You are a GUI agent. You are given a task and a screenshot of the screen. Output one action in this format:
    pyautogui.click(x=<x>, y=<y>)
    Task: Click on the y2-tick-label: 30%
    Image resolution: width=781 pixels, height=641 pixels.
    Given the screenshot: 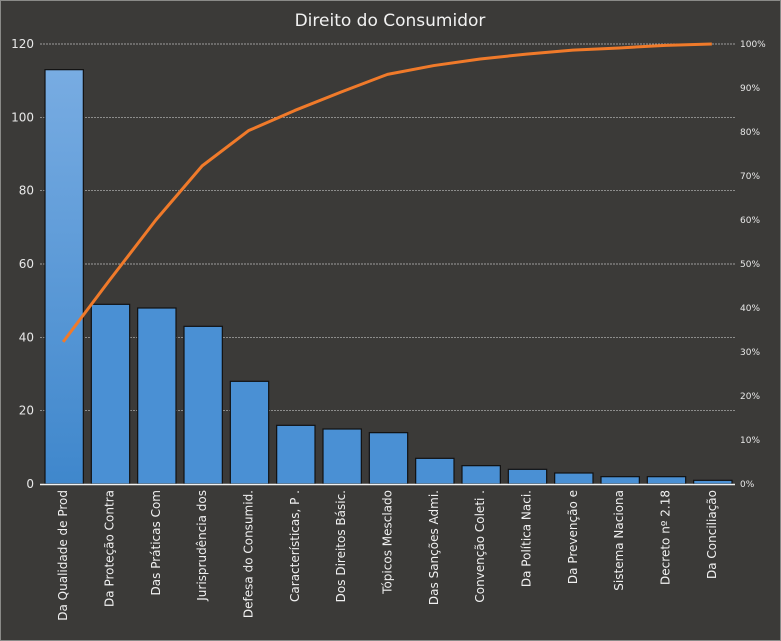 What is the action you would take?
    pyautogui.click(x=750, y=353)
    